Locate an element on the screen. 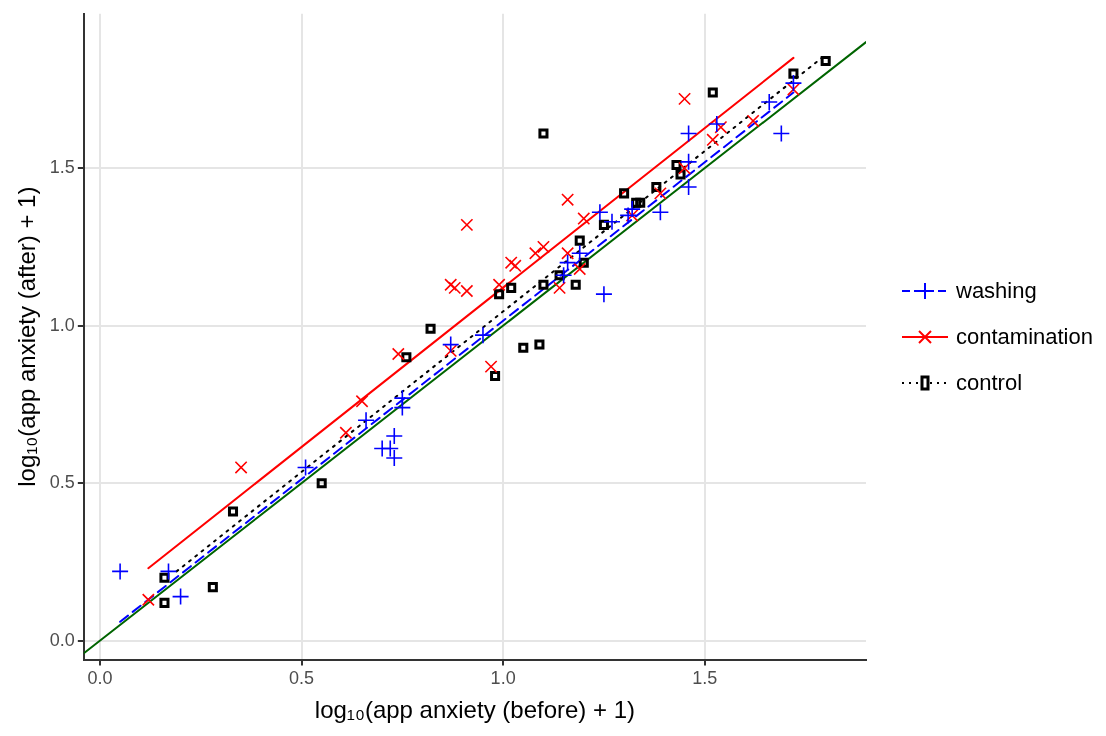  legend-label: control is located at coordinates (989, 383).